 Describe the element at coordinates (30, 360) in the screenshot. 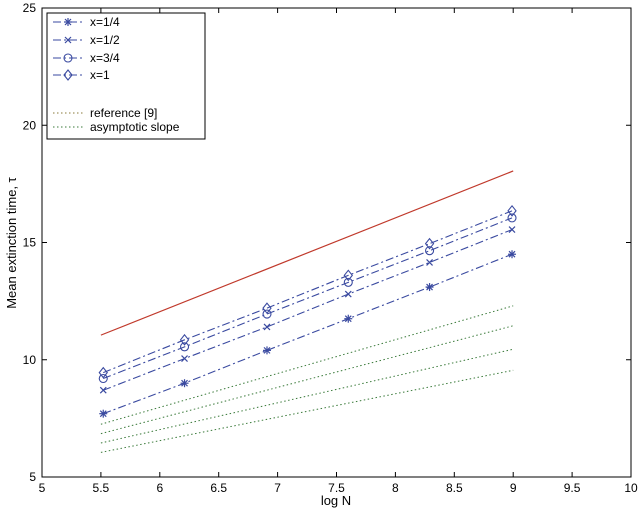

I see `y-tick-label: 10` at that location.